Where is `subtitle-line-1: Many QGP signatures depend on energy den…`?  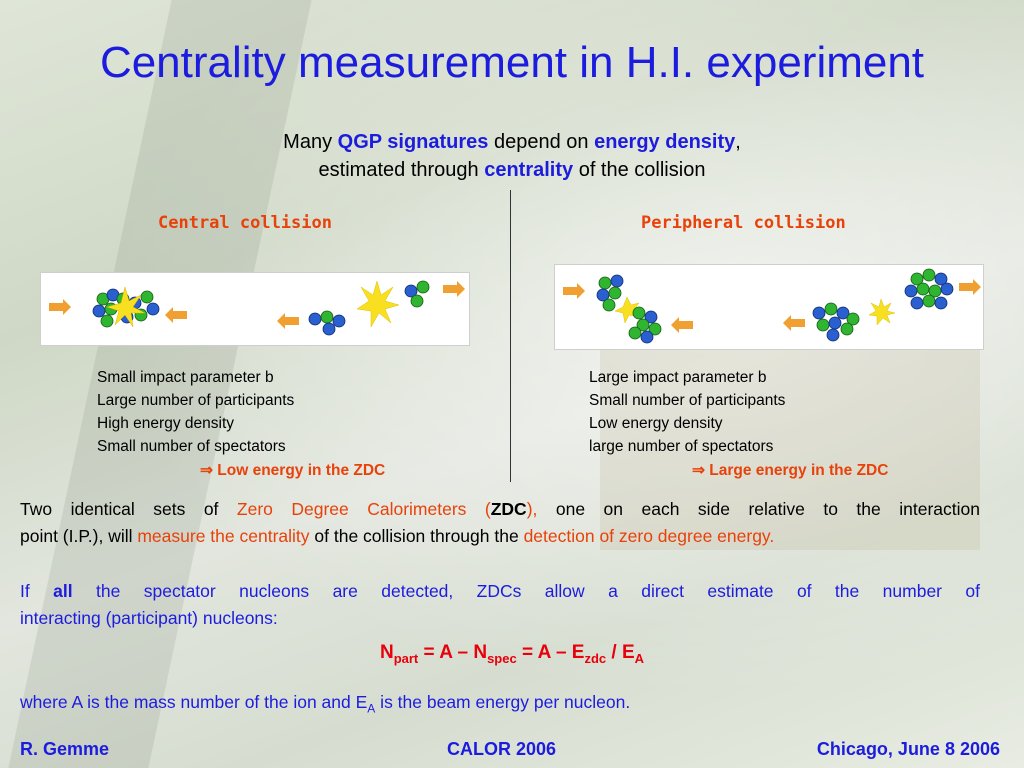 subtitle-line-1: Many QGP signatures depend on energy den… is located at coordinates (512, 142).